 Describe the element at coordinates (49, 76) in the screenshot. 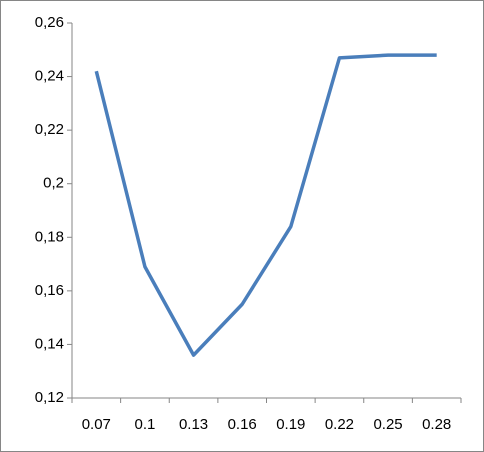

I see `y-tick-label: 0,24` at that location.